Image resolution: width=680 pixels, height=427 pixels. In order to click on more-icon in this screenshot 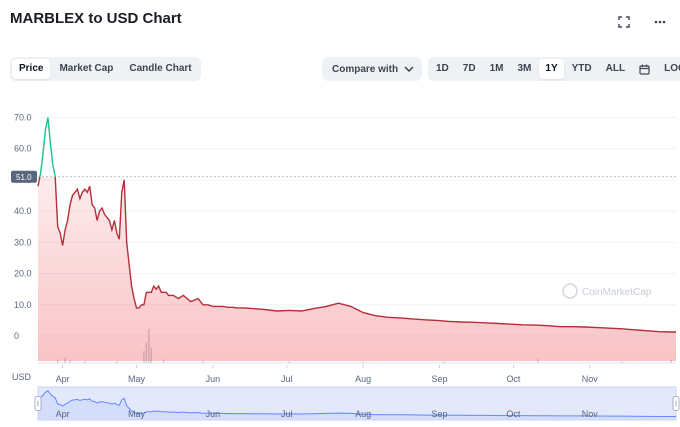, I will do `click(660, 22)`.